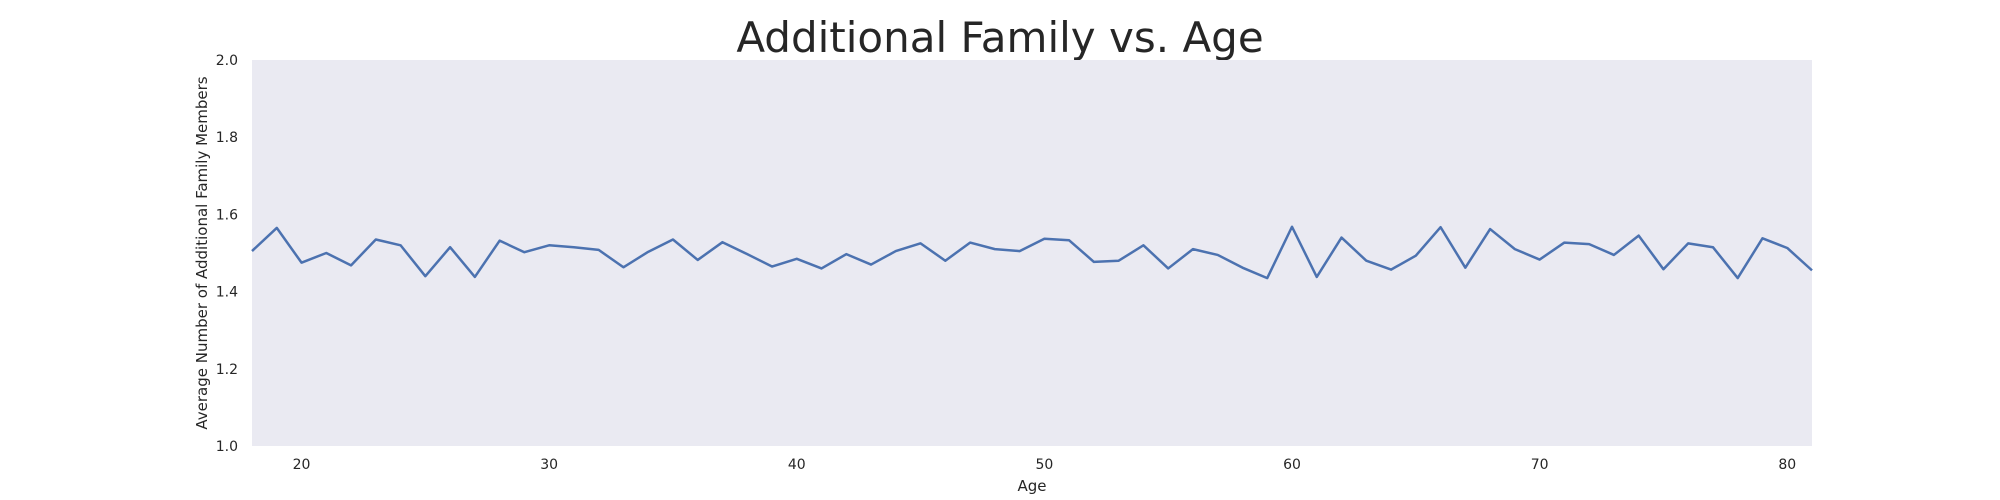  I want to click on x-tick-label: 80, so click(1787, 465).